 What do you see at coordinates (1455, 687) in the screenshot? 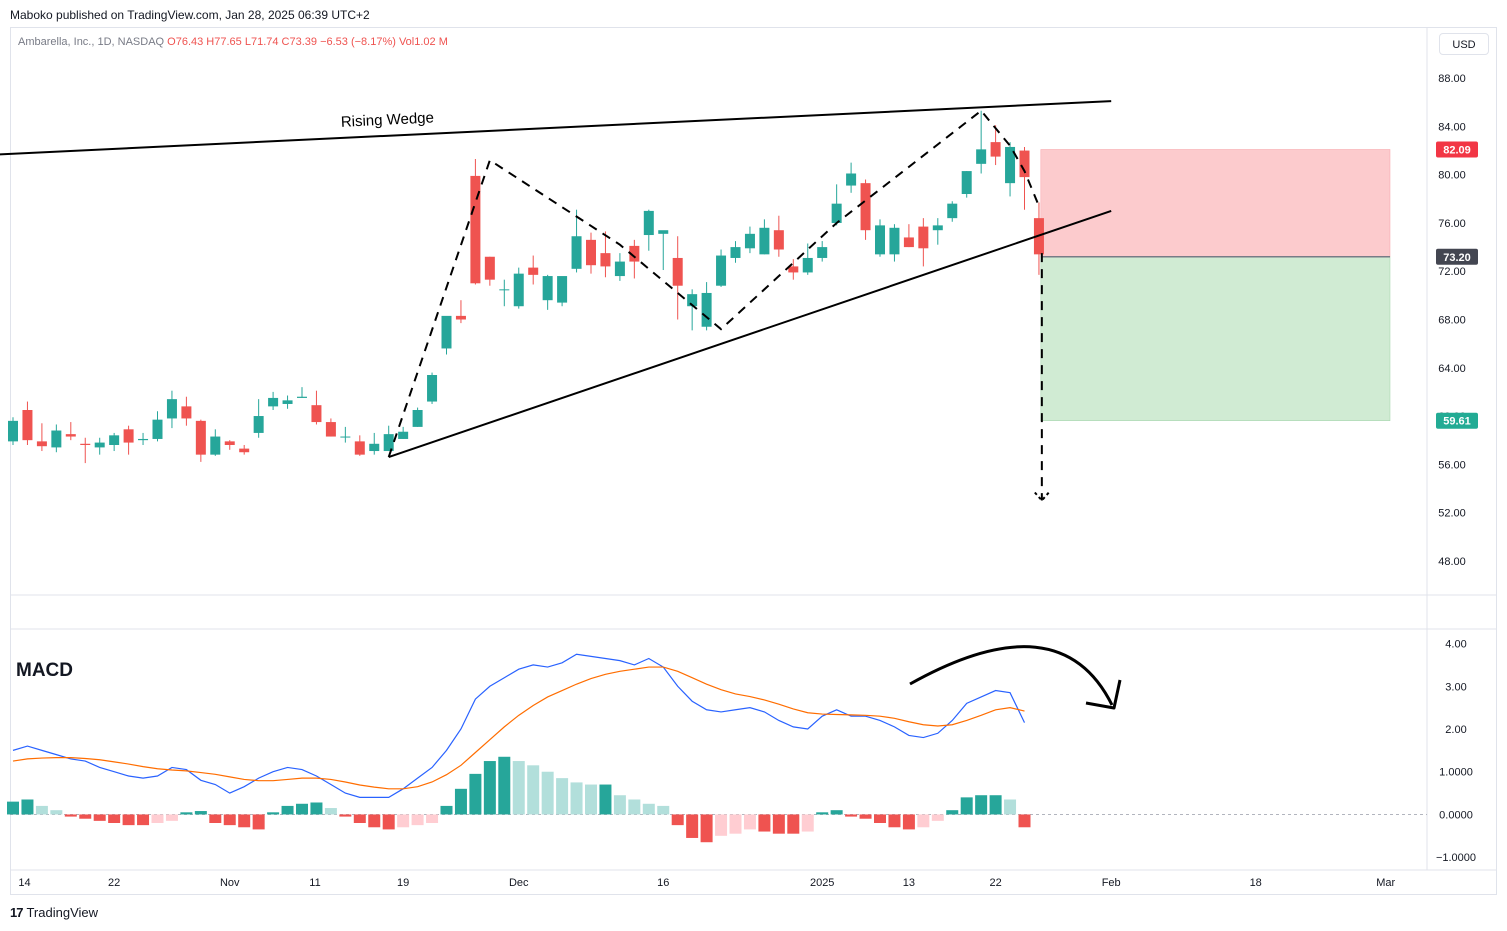
I see `macd-tick-label: 3.00` at bounding box center [1455, 687].